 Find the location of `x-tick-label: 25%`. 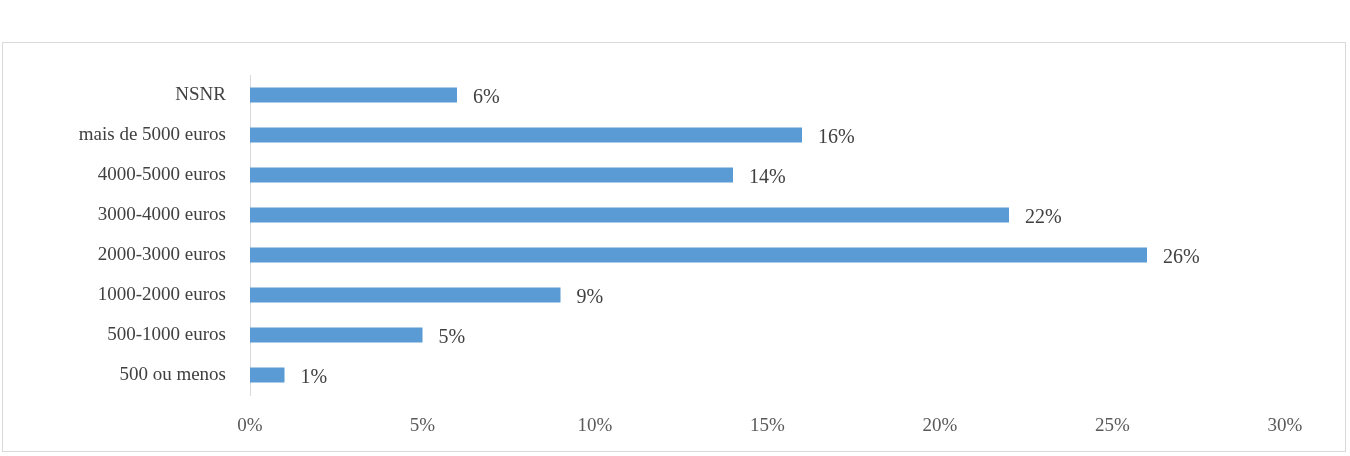

x-tick-label: 25% is located at coordinates (1113, 425).